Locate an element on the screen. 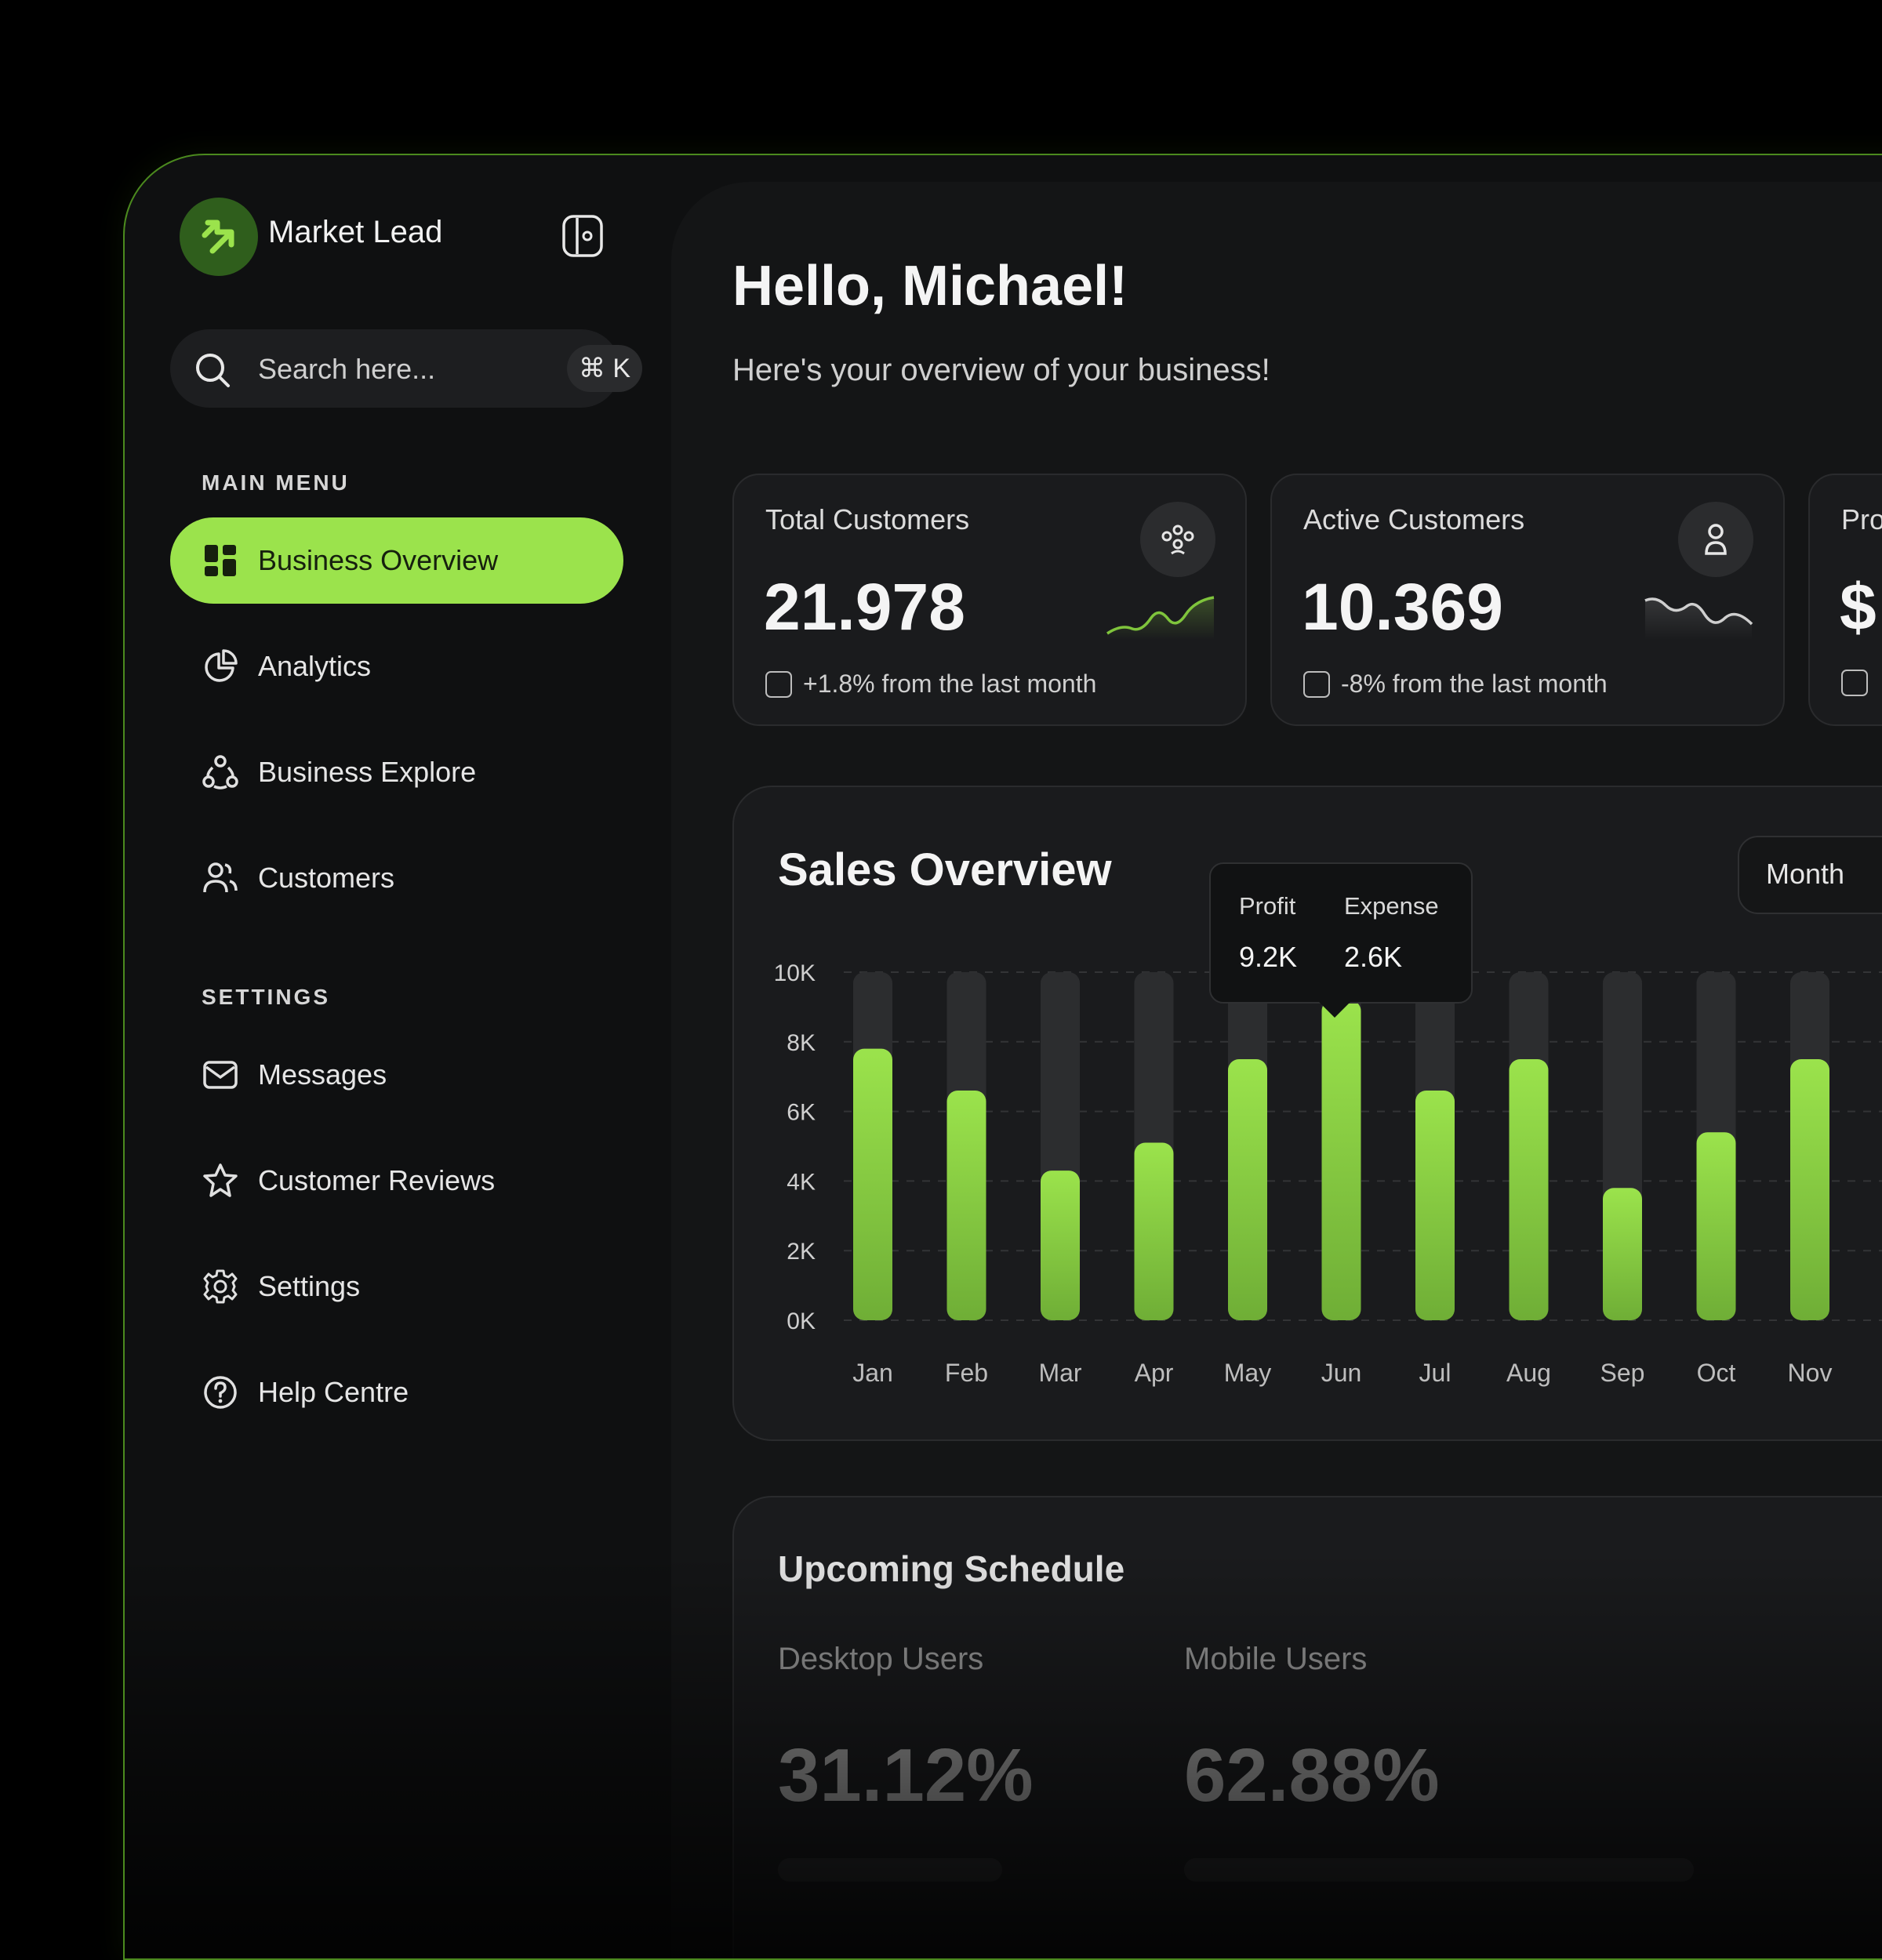  sidebar-item-customers: Customers is located at coordinates (396, 878).